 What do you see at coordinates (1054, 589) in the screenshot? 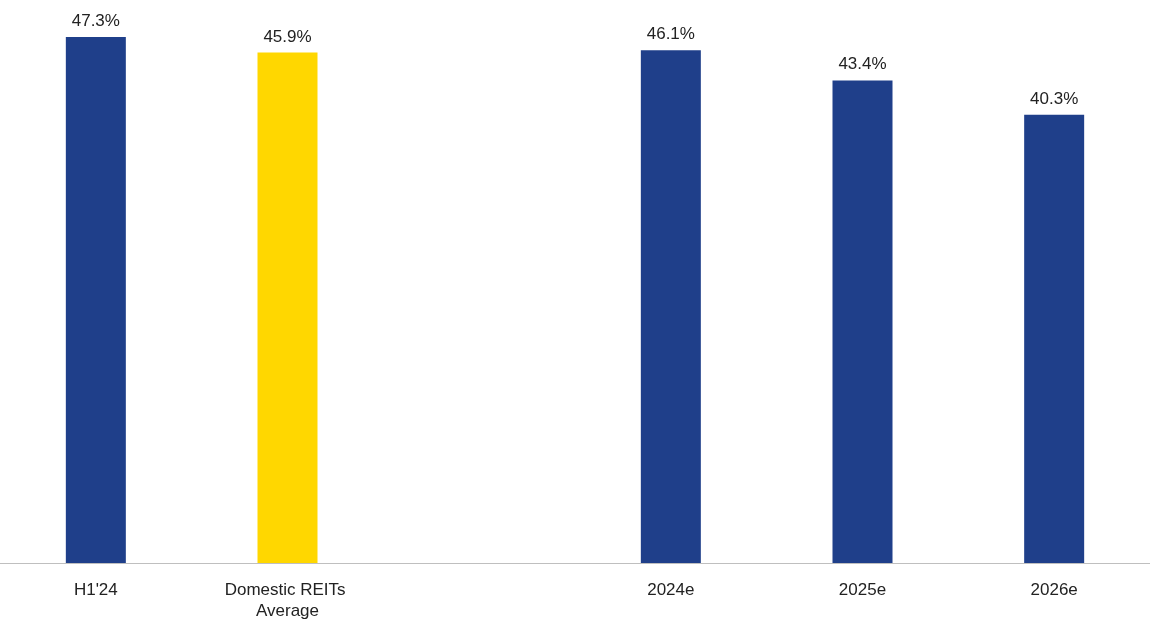
I see `x-tick-label: 2026e` at bounding box center [1054, 589].